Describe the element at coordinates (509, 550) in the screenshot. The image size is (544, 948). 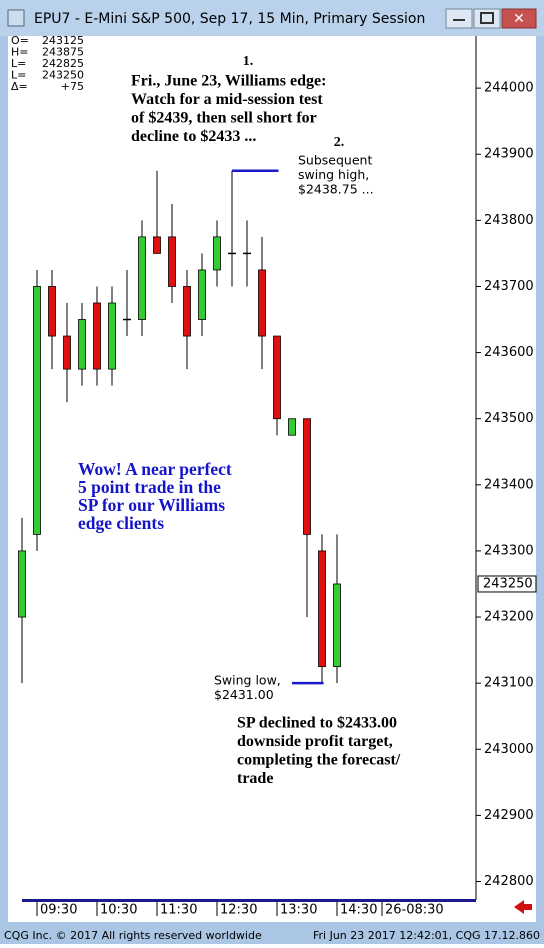
I see `y-tick-label: 243300` at that location.